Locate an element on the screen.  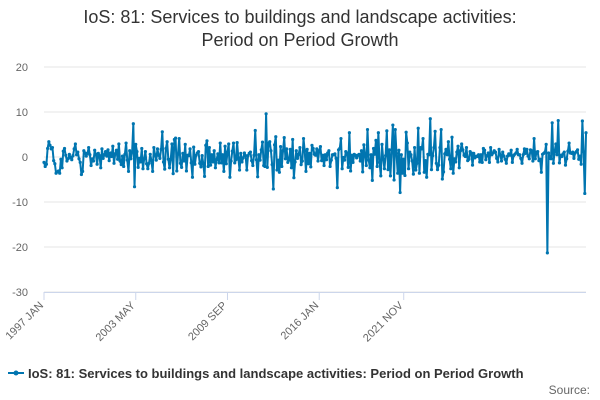
chart-title-line-2: Period on Period Growth is located at coordinates (300, 40).